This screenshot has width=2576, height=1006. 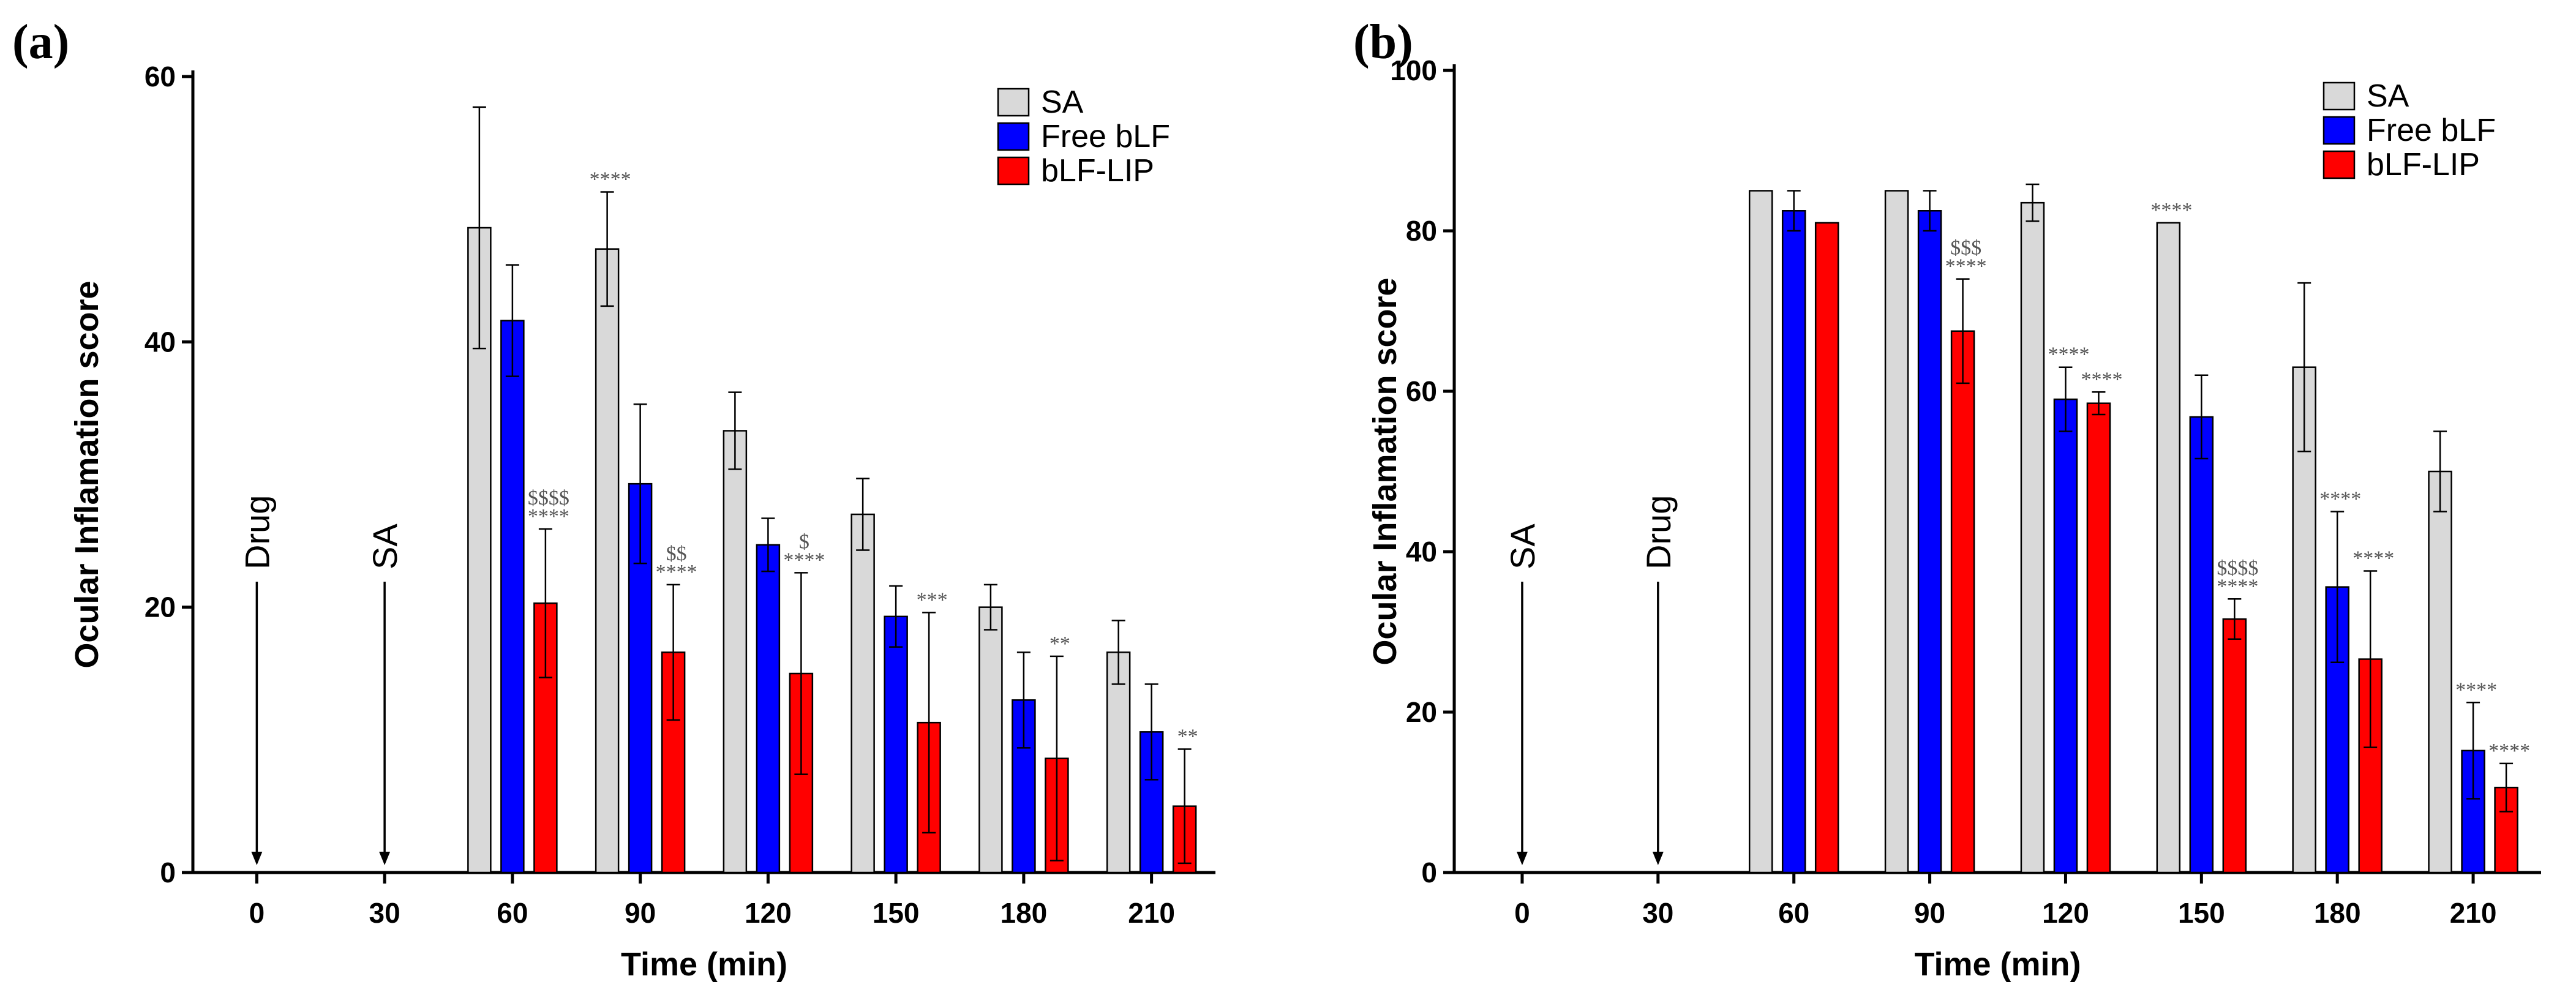 I want to click on panel-label: (b), so click(x=1383, y=42).